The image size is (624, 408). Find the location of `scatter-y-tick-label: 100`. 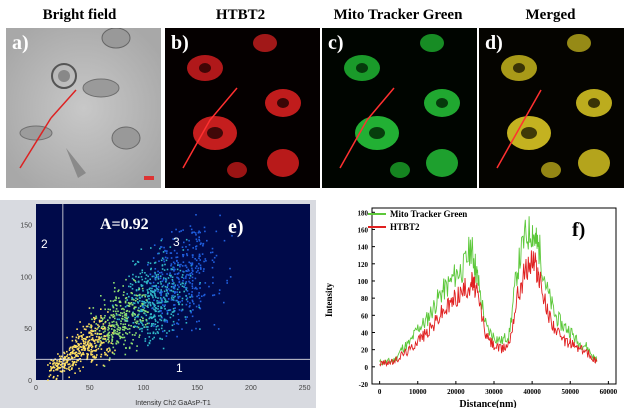

scatter-y-tick-label: 100 is located at coordinates (26, 277).